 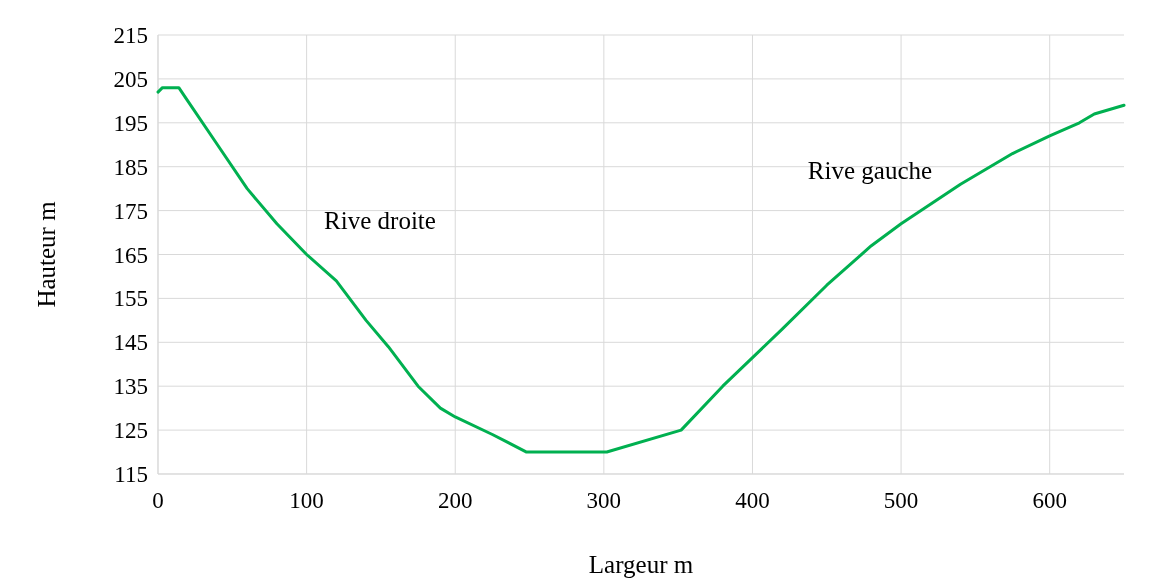 I want to click on y-tick-label: 135, so click(x=130, y=387).